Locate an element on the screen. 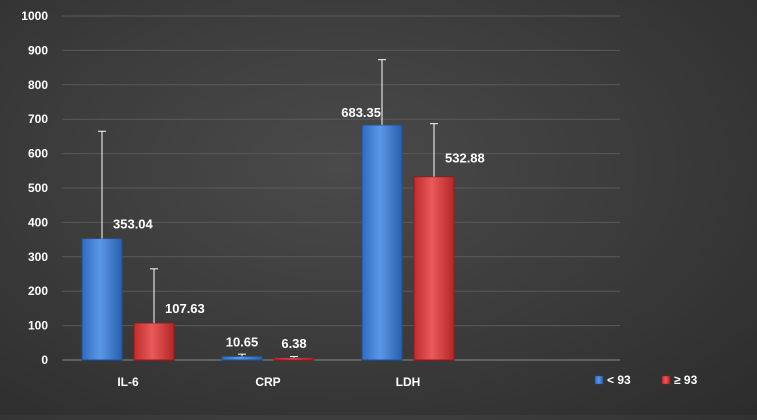 Image resolution: width=757 pixels, height=420 pixels. y-tick-label: 1000 is located at coordinates (34, 16).